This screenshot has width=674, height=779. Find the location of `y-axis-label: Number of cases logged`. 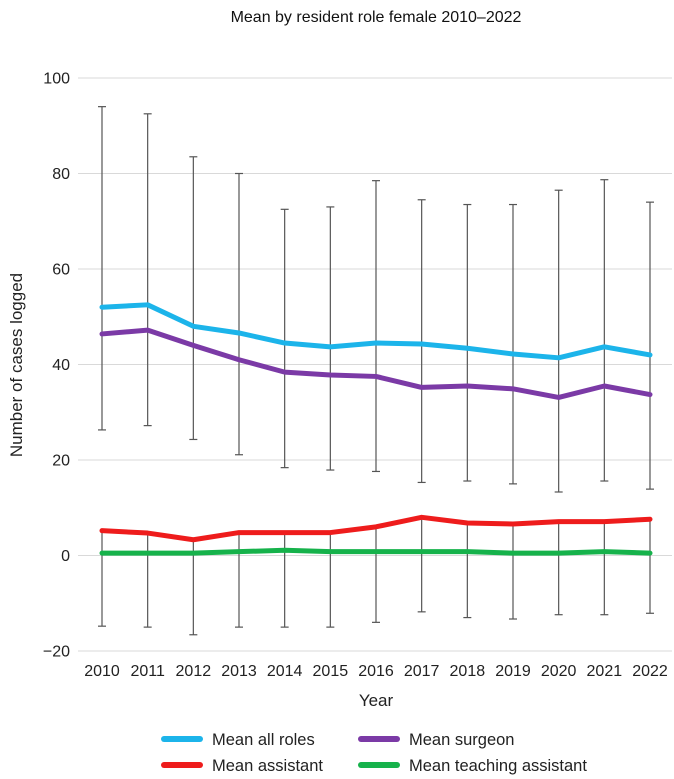

y-axis-label: Number of cases logged is located at coordinates (16, 365).